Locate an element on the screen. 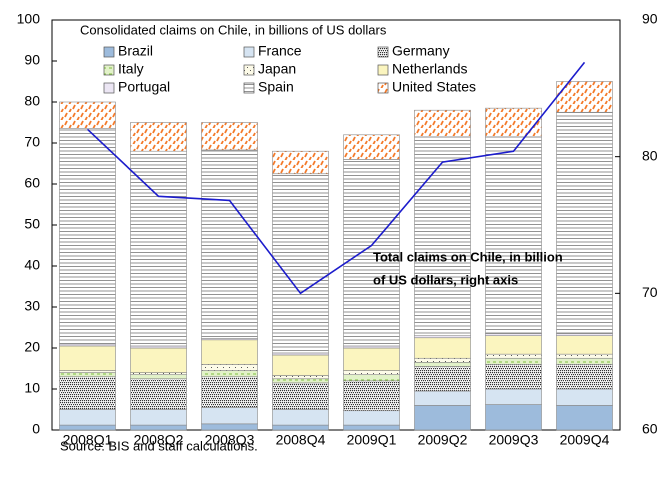 The image size is (662, 482). x-tick-label: 2008Q4 is located at coordinates (301, 440).